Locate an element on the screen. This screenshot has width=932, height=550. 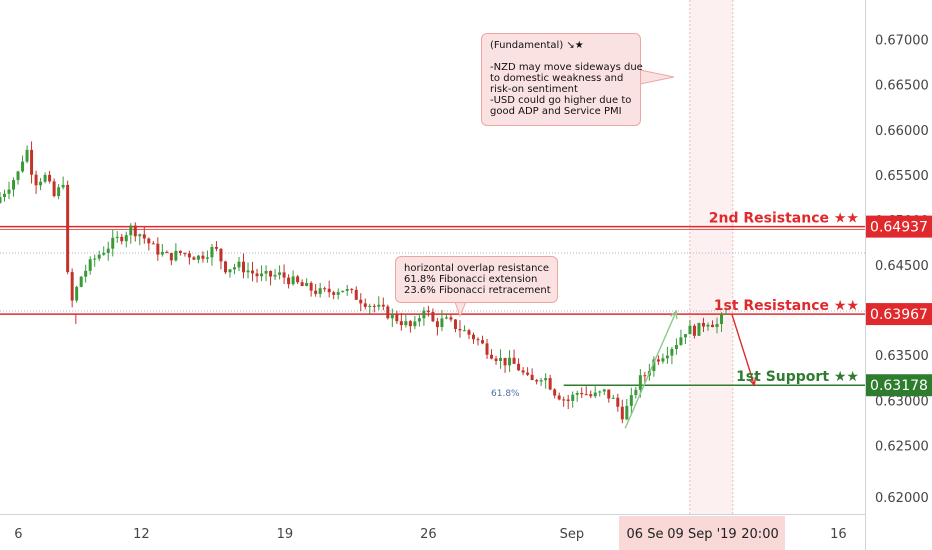
level-name: 1st Resistance ★★ is located at coordinates (786, 306).